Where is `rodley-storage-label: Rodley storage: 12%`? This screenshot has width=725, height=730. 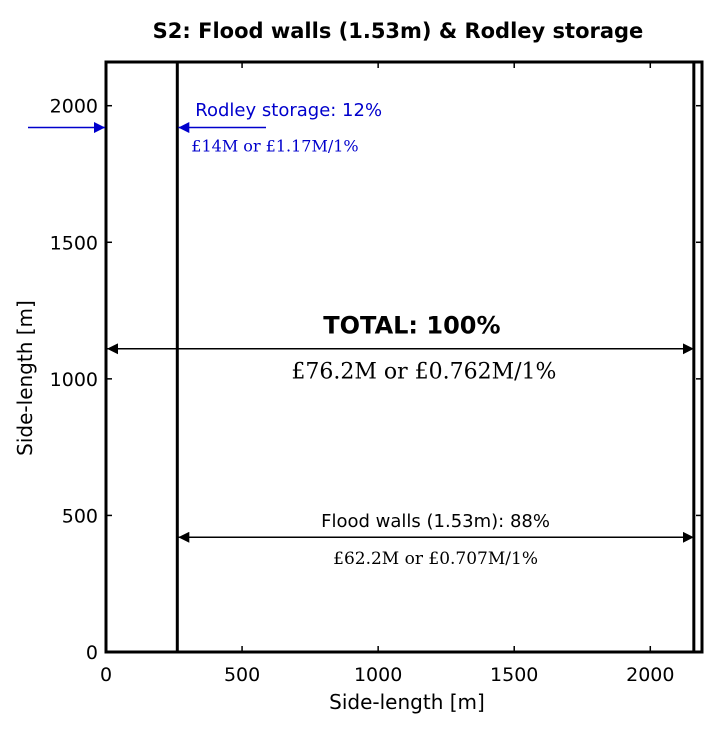
rodley-storage-label: Rodley storage: 12% is located at coordinates (288, 110).